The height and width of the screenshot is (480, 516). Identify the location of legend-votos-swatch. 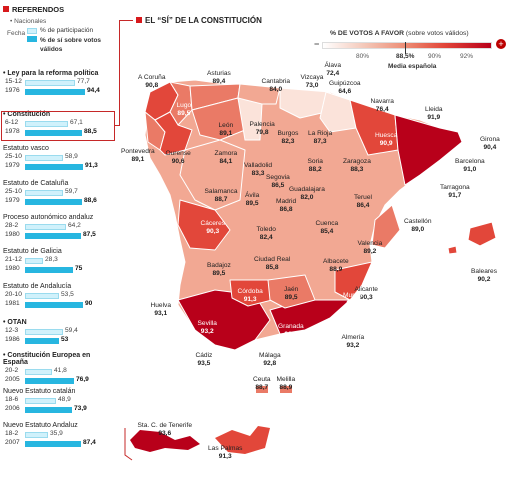
(32, 39).